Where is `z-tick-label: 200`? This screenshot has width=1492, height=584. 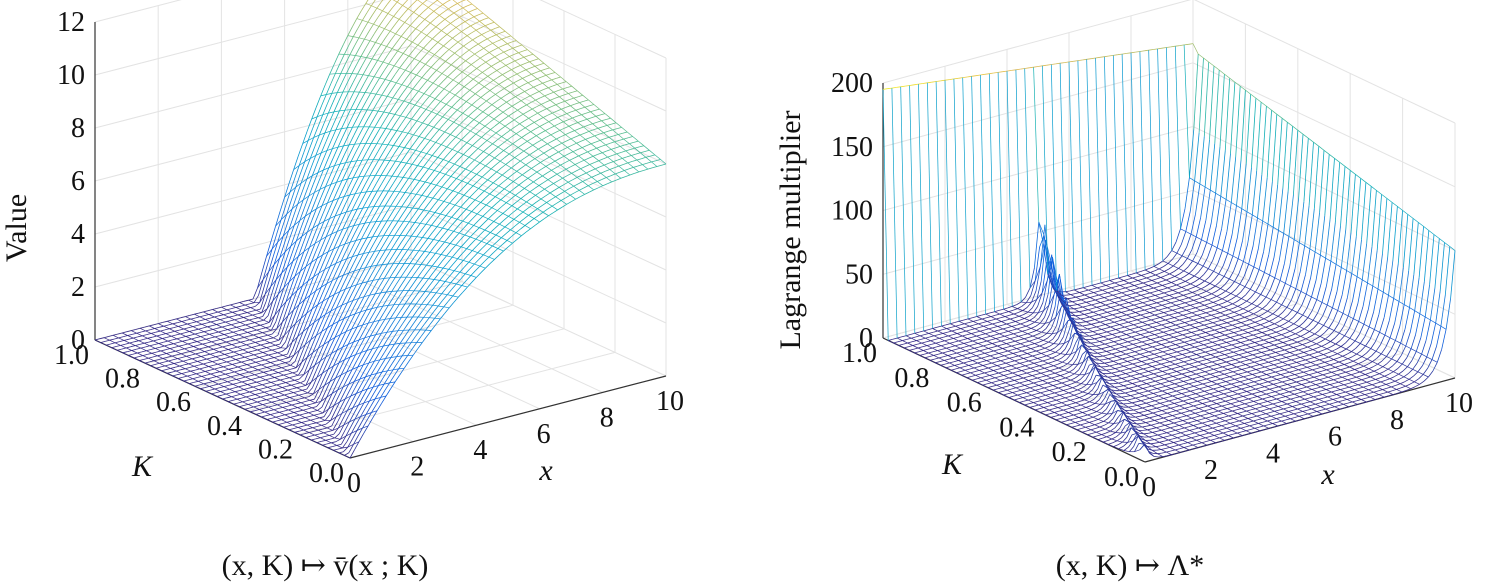
z-tick-label: 200 is located at coordinates (852, 83).